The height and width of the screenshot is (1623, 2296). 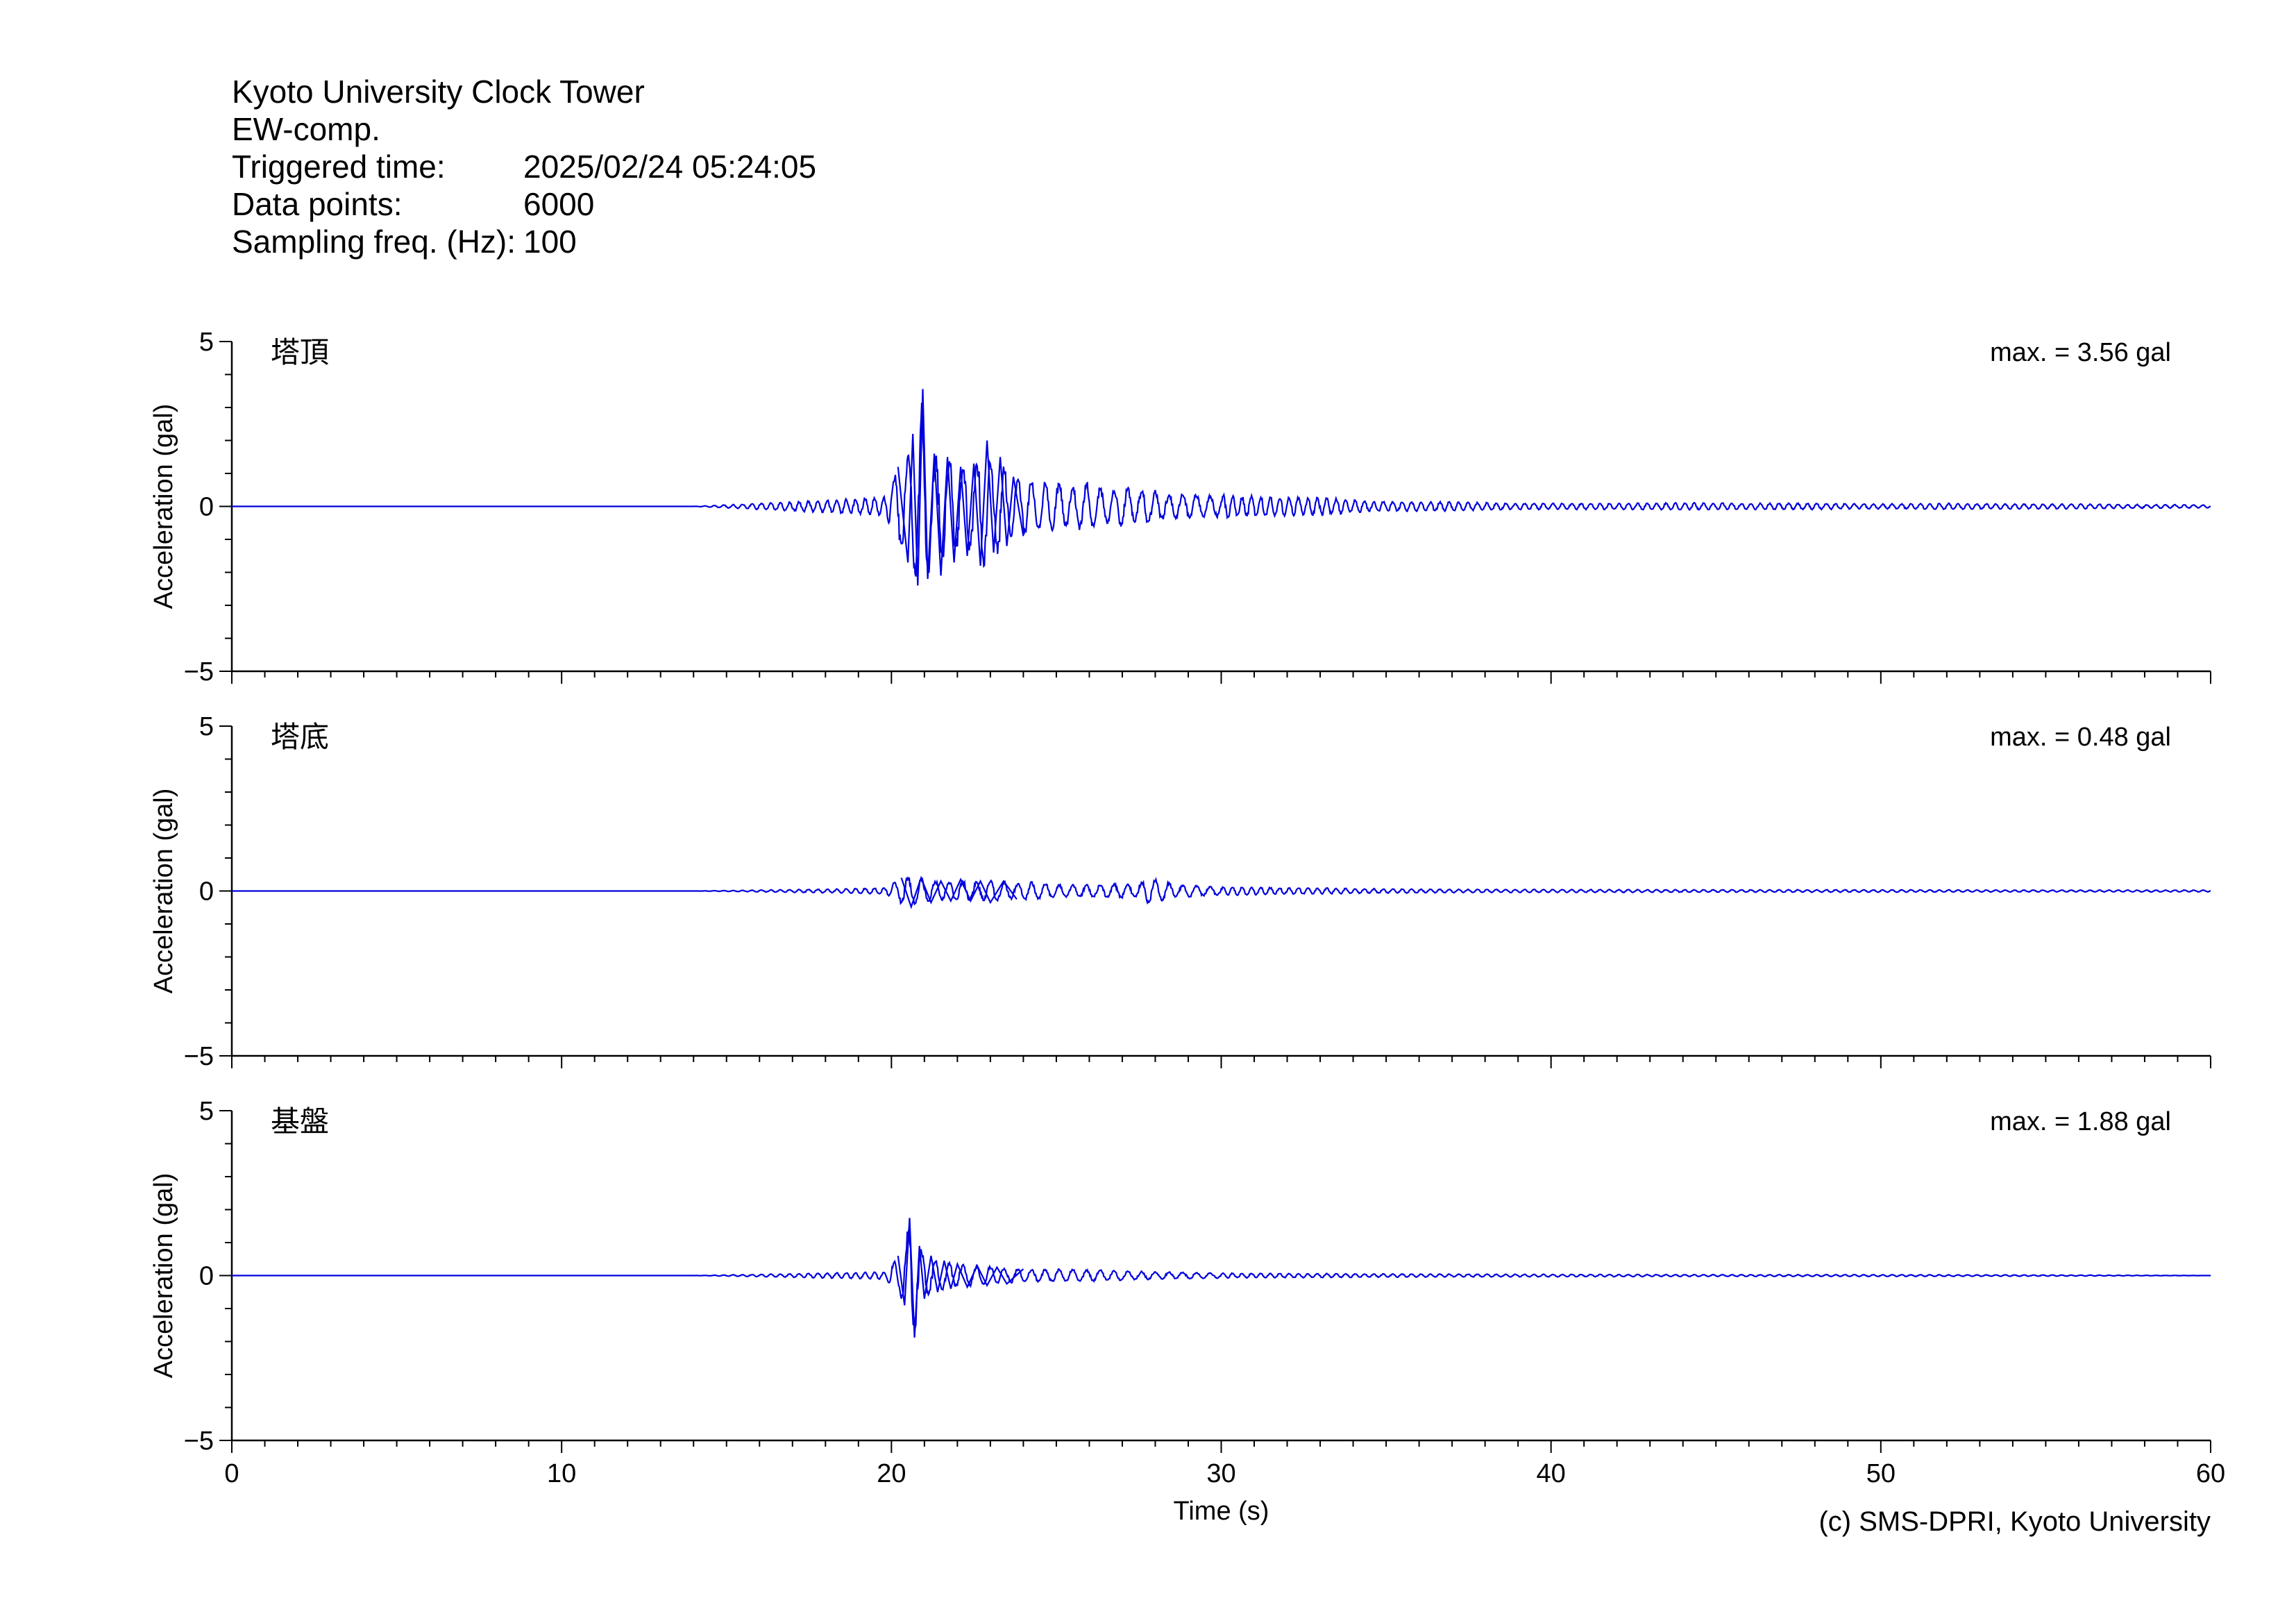 What do you see at coordinates (300, 1121) in the screenshot?
I see `panel-location-label: 基盤` at bounding box center [300, 1121].